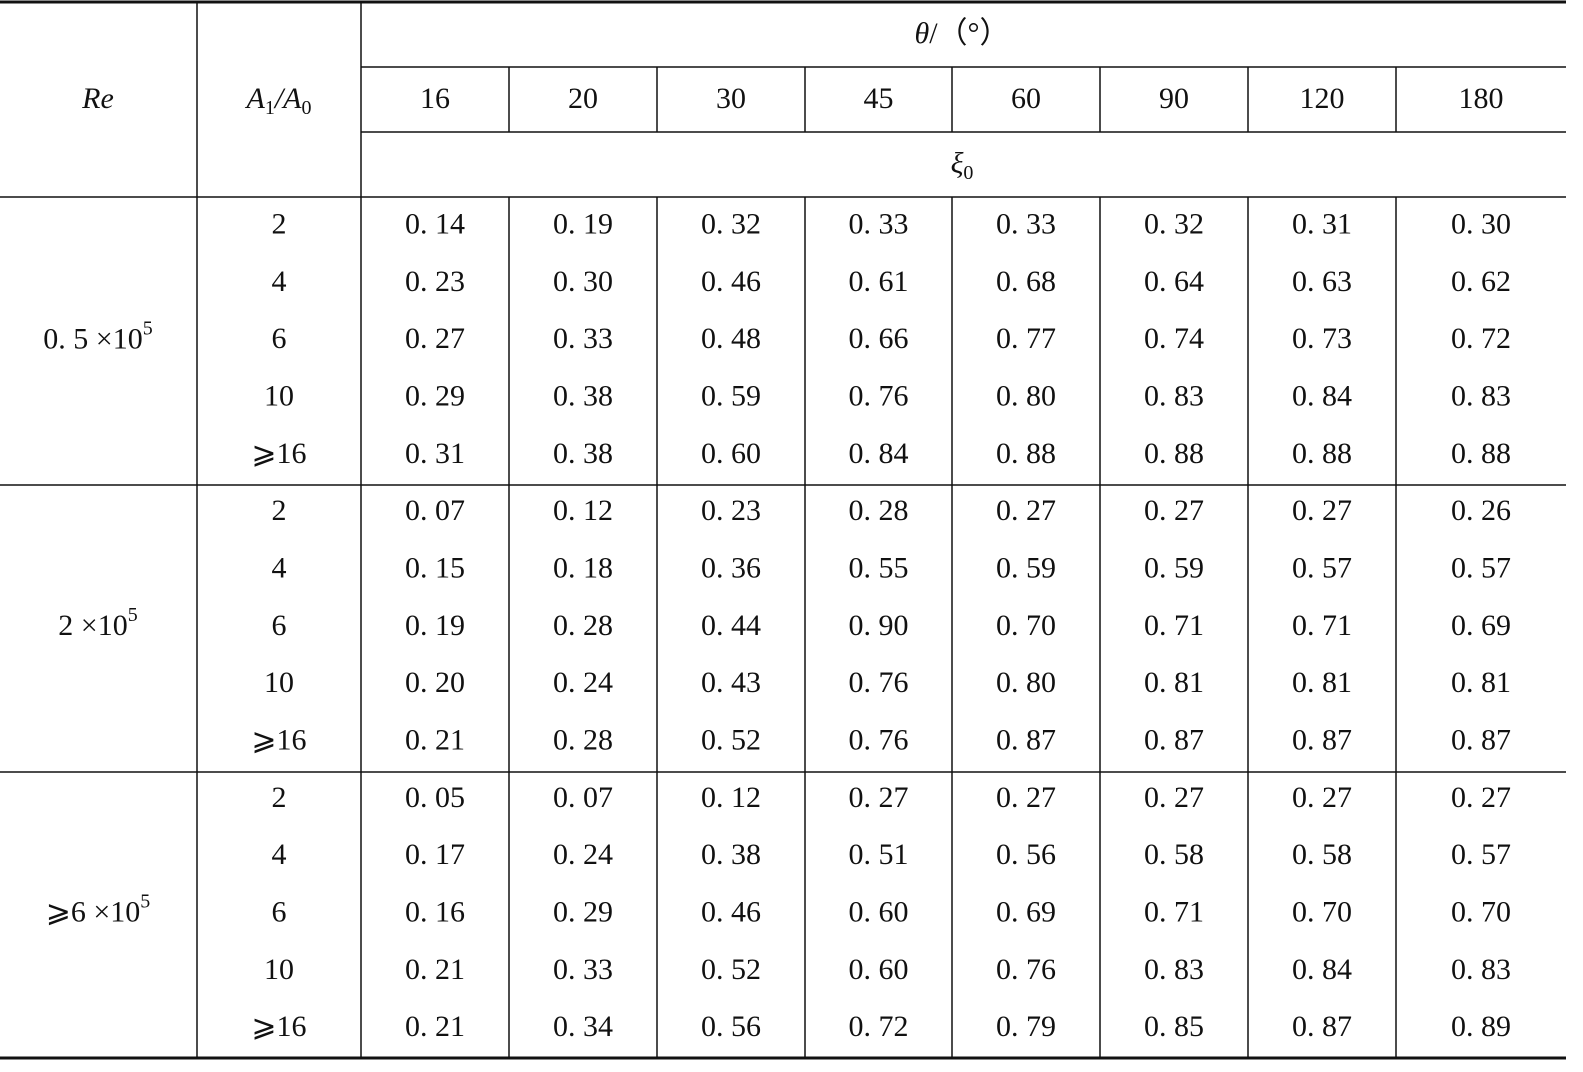 The height and width of the screenshot is (1072, 1583). What do you see at coordinates (1322, 338) in the screenshot?
I see `cell-value: 0. 73` at bounding box center [1322, 338].